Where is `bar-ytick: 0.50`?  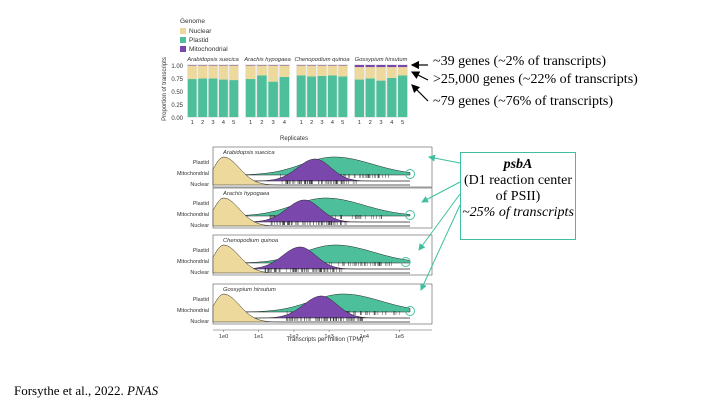 bar-ytick: 0.50 is located at coordinates (177, 93).